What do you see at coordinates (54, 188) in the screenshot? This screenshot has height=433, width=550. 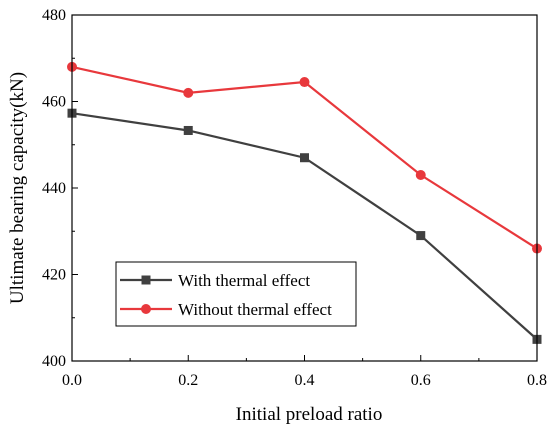 I see `y-tick-label: 440` at bounding box center [54, 188].